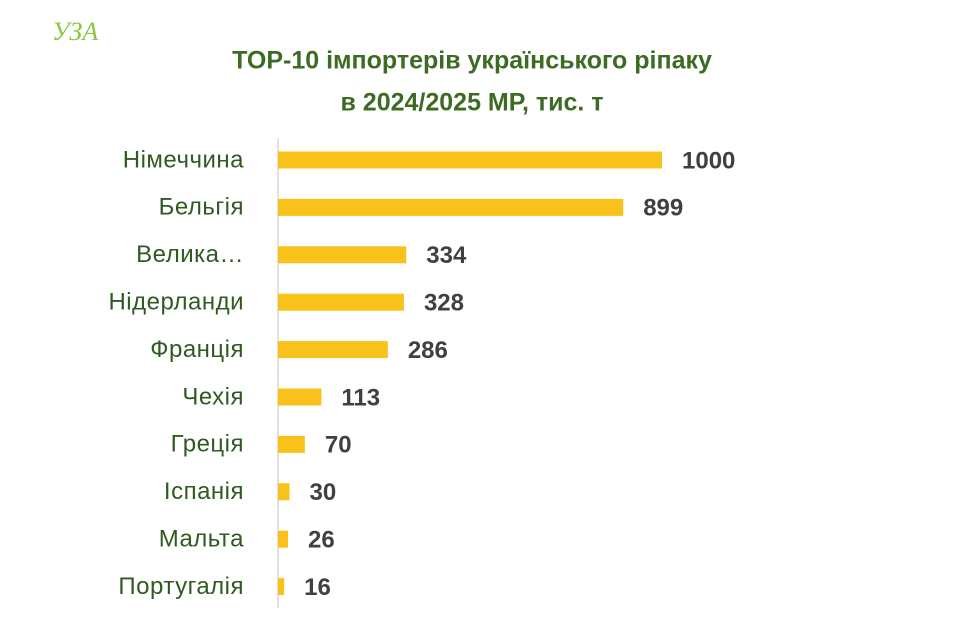 Image resolution: width=960 pixels, height=629 pixels. I want to click on category-label: Бельгія, so click(201, 207).